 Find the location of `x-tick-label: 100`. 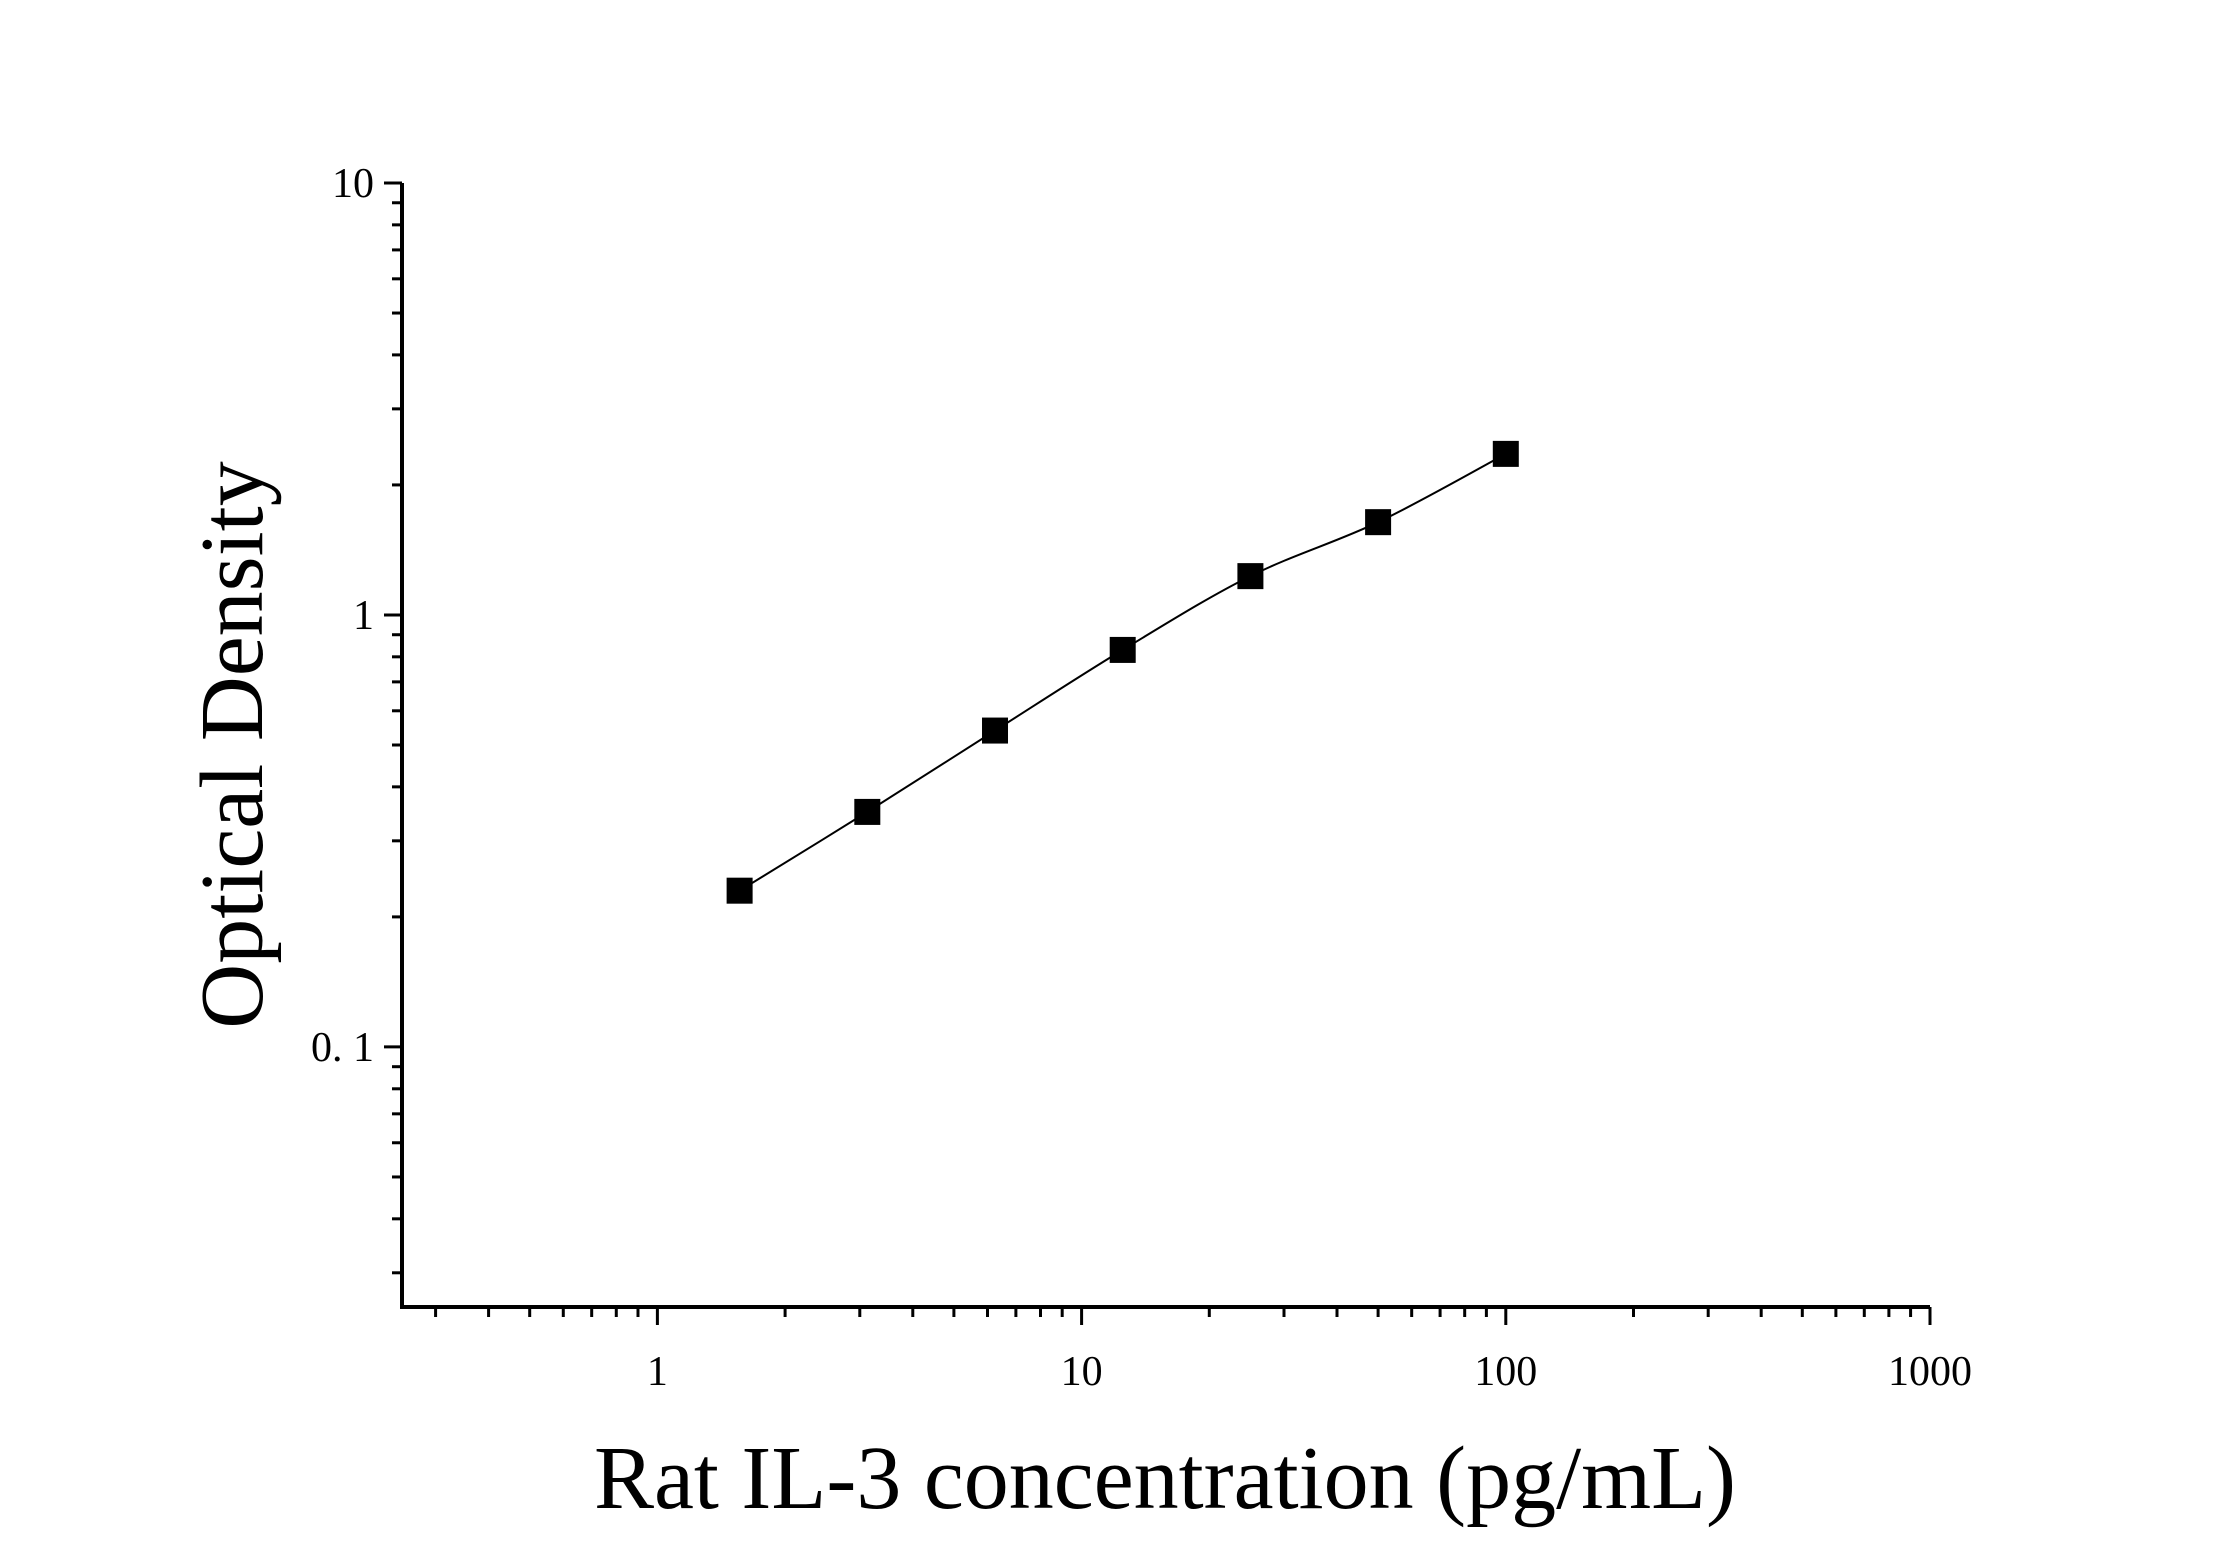

x-tick-label: 100 is located at coordinates (1505, 1372).